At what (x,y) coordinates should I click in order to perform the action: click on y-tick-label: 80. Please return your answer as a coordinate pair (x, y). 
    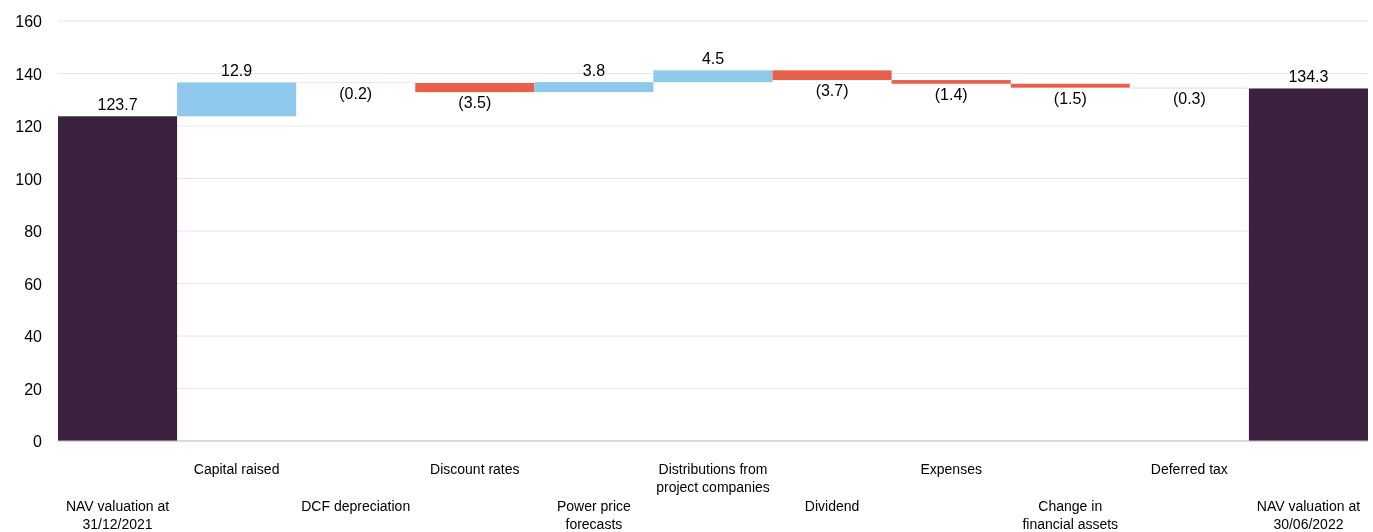
    Looking at the image, I should click on (33, 231).